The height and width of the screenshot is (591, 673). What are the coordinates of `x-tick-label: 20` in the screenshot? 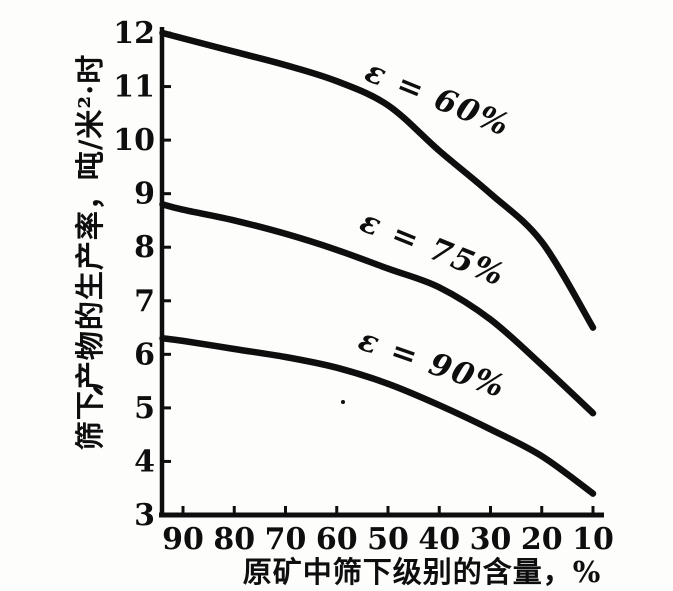 It's located at (542, 539).